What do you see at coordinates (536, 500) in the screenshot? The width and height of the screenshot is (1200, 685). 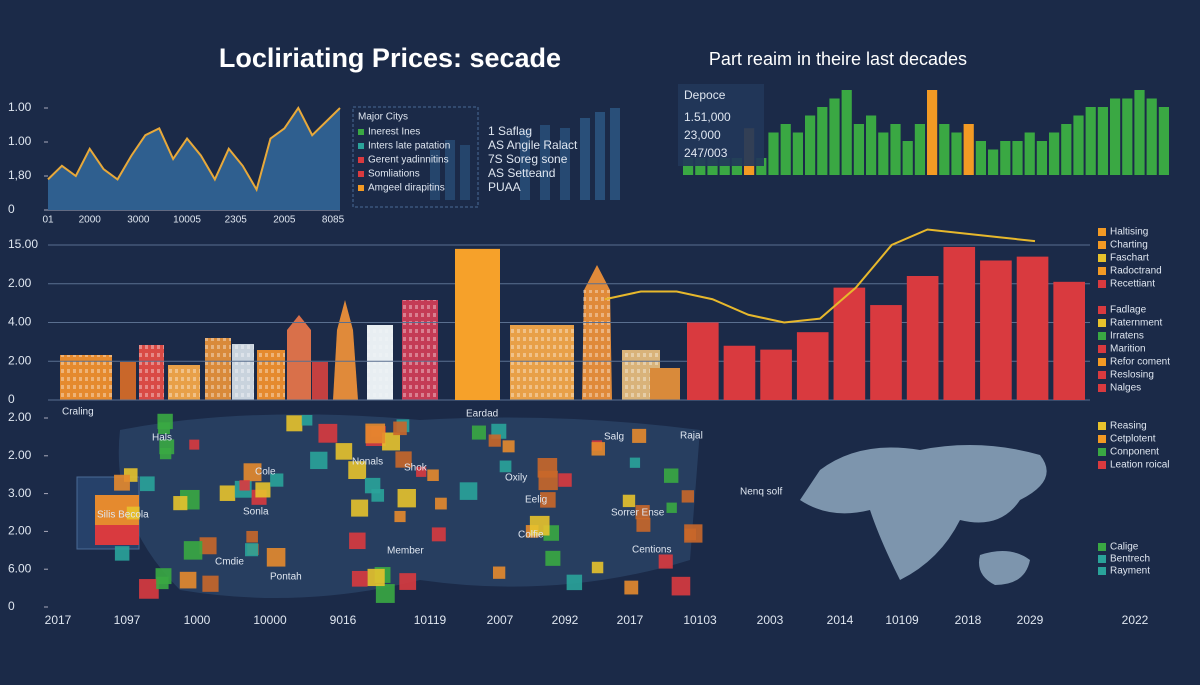 I see `map-label: Eelig` at bounding box center [536, 500].